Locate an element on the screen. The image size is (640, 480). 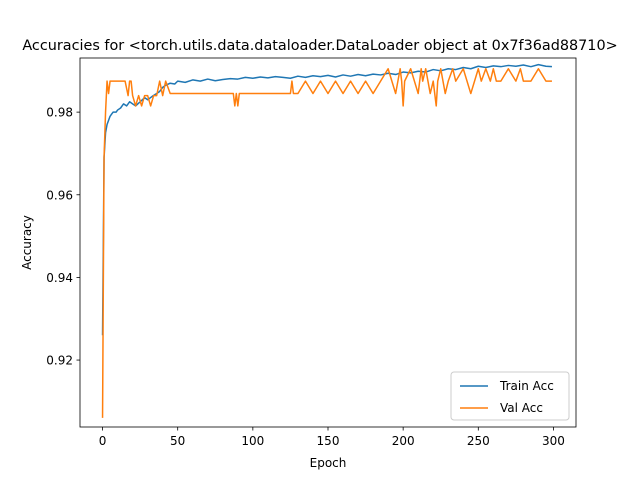
legend-label-train-acc: Train Acc is located at coordinates (526, 386).